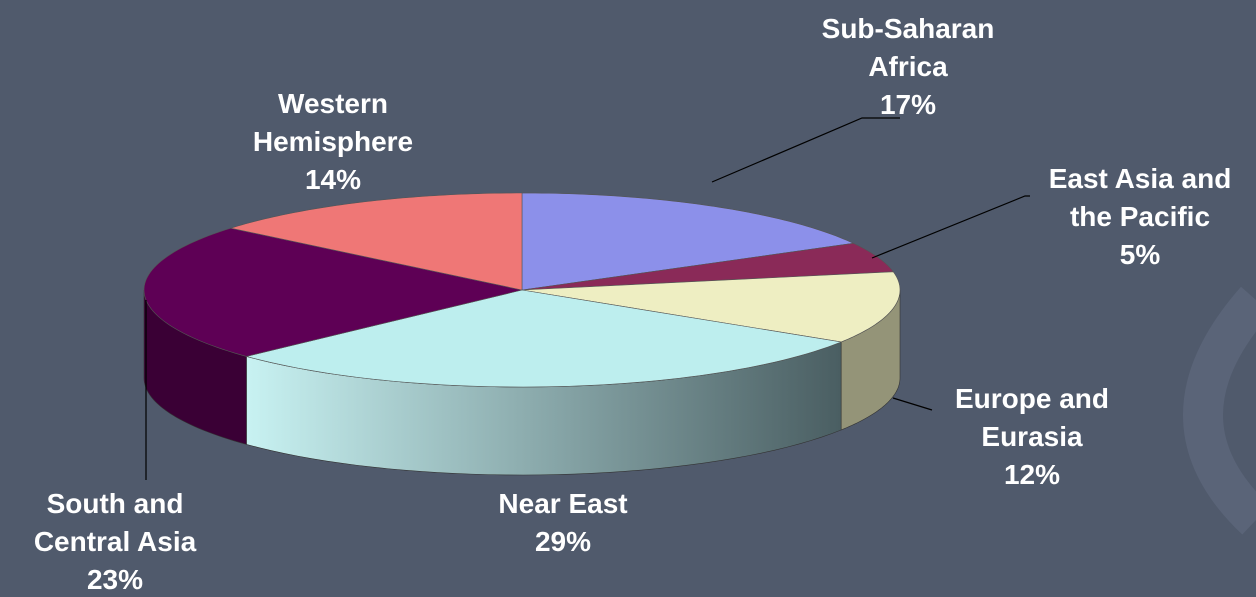  Describe the element at coordinates (908, 104) in the screenshot. I see `value-label: 17%` at that location.